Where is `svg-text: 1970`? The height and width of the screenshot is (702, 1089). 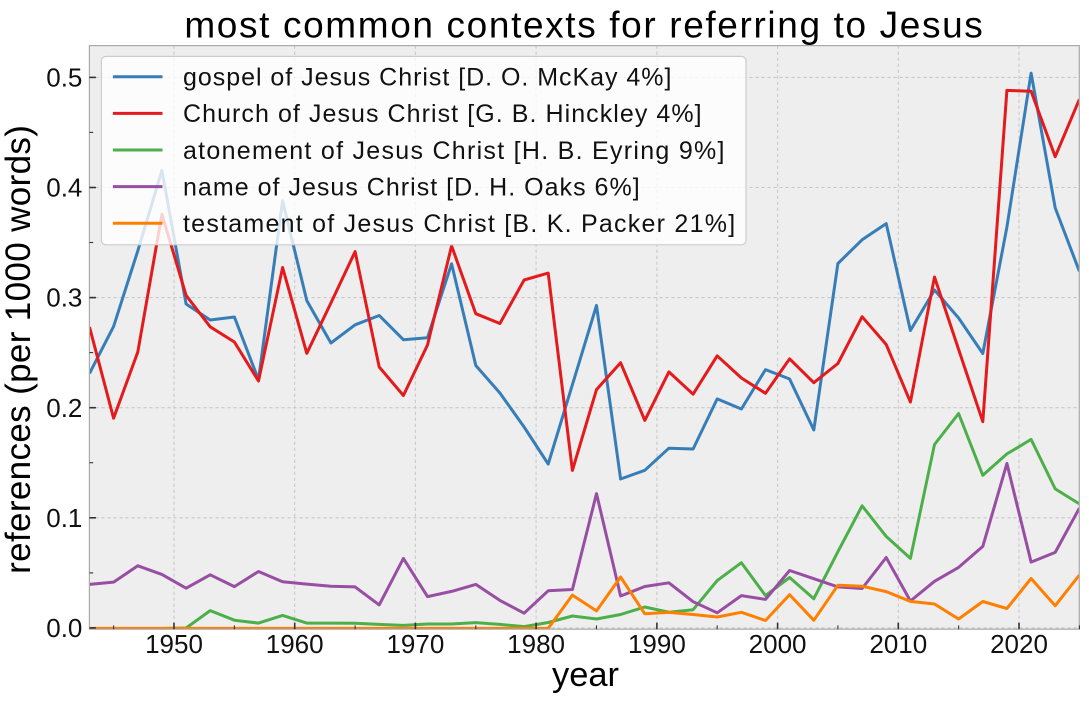
svg-text: 1970 is located at coordinates (415, 644).